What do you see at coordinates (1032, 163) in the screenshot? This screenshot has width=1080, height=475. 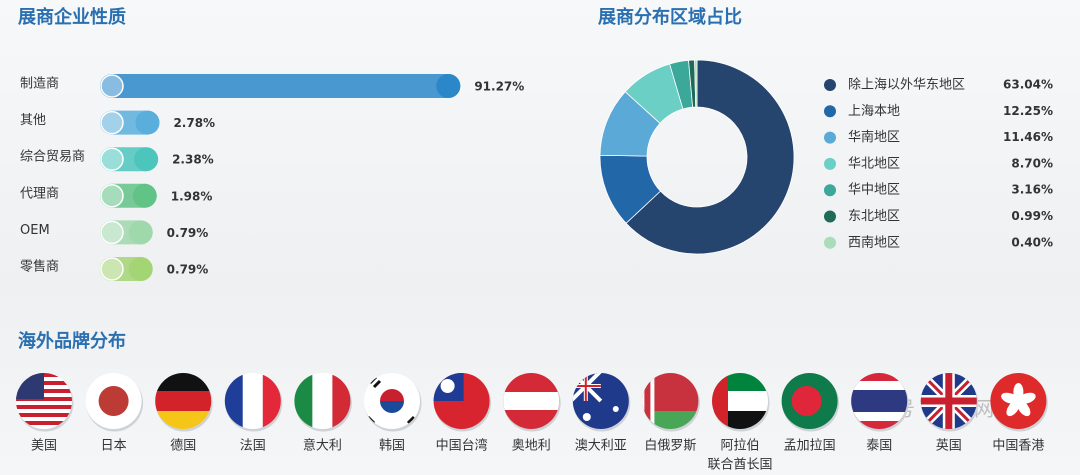 I see `value-label: 8.70%` at bounding box center [1032, 163].